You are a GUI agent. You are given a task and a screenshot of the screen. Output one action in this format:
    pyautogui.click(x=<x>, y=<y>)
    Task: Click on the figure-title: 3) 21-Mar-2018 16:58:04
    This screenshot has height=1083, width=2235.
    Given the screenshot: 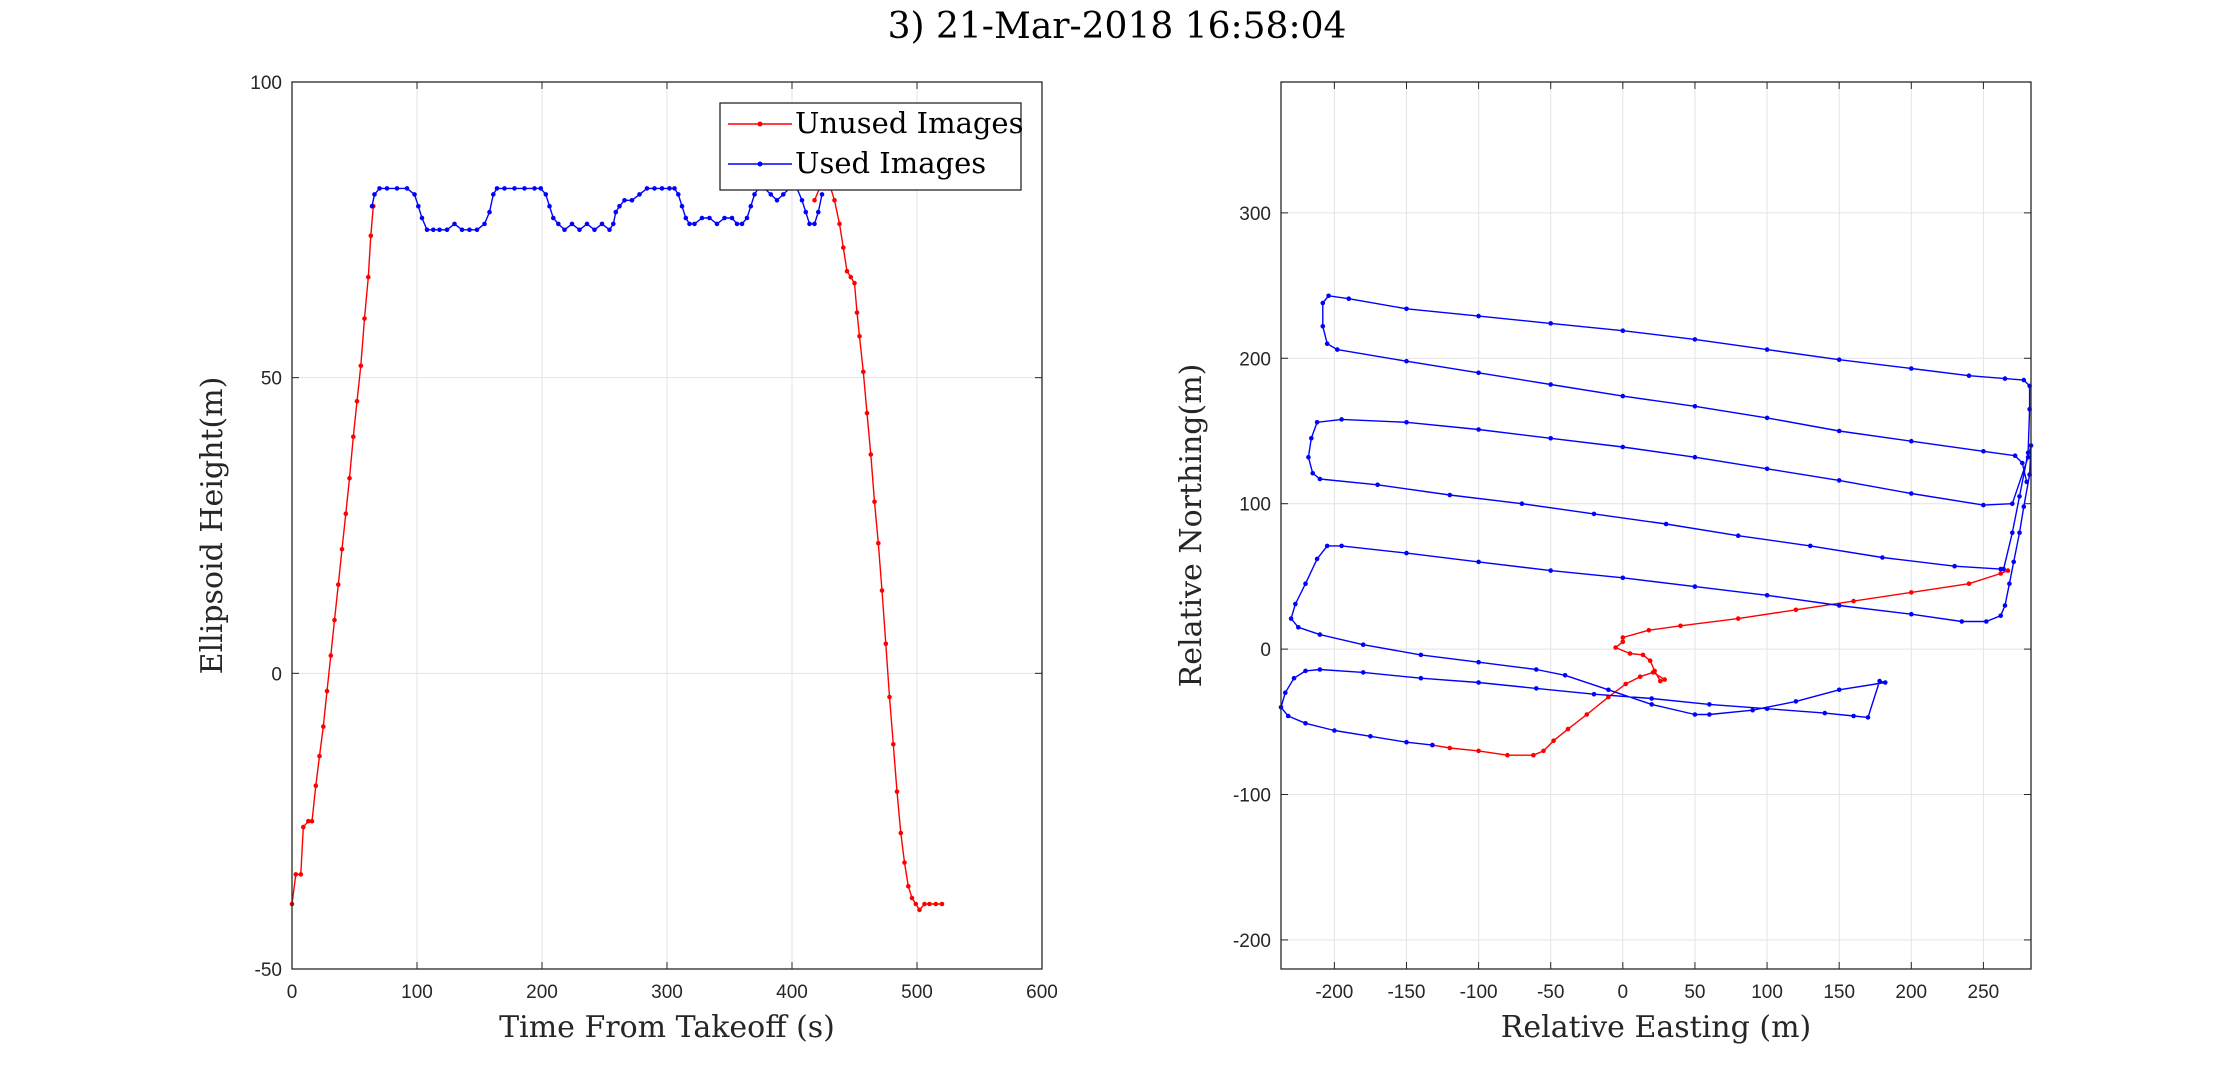 What is the action you would take?
    pyautogui.click(x=1117, y=26)
    